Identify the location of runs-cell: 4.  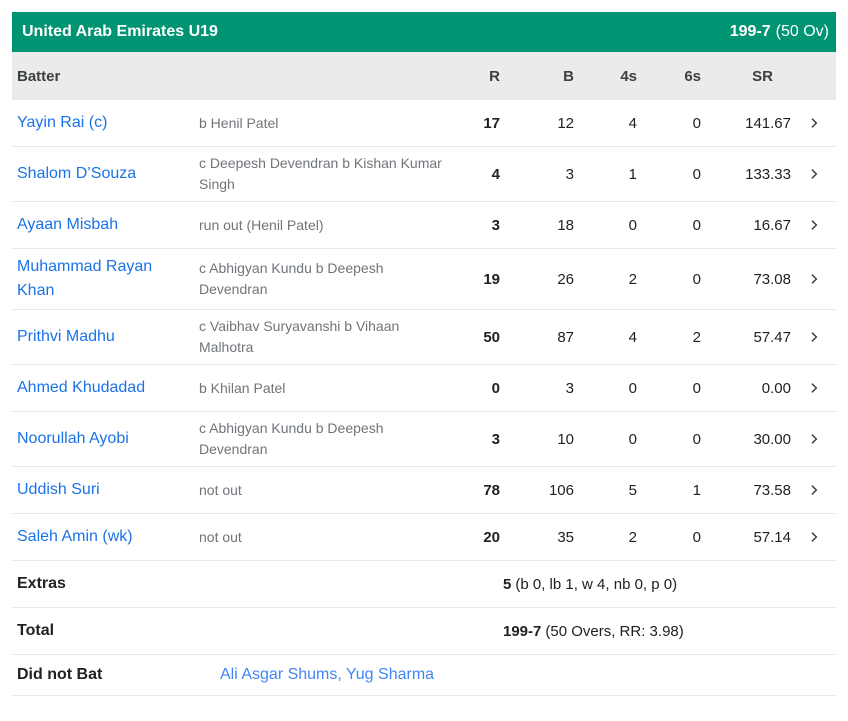
(495, 174).